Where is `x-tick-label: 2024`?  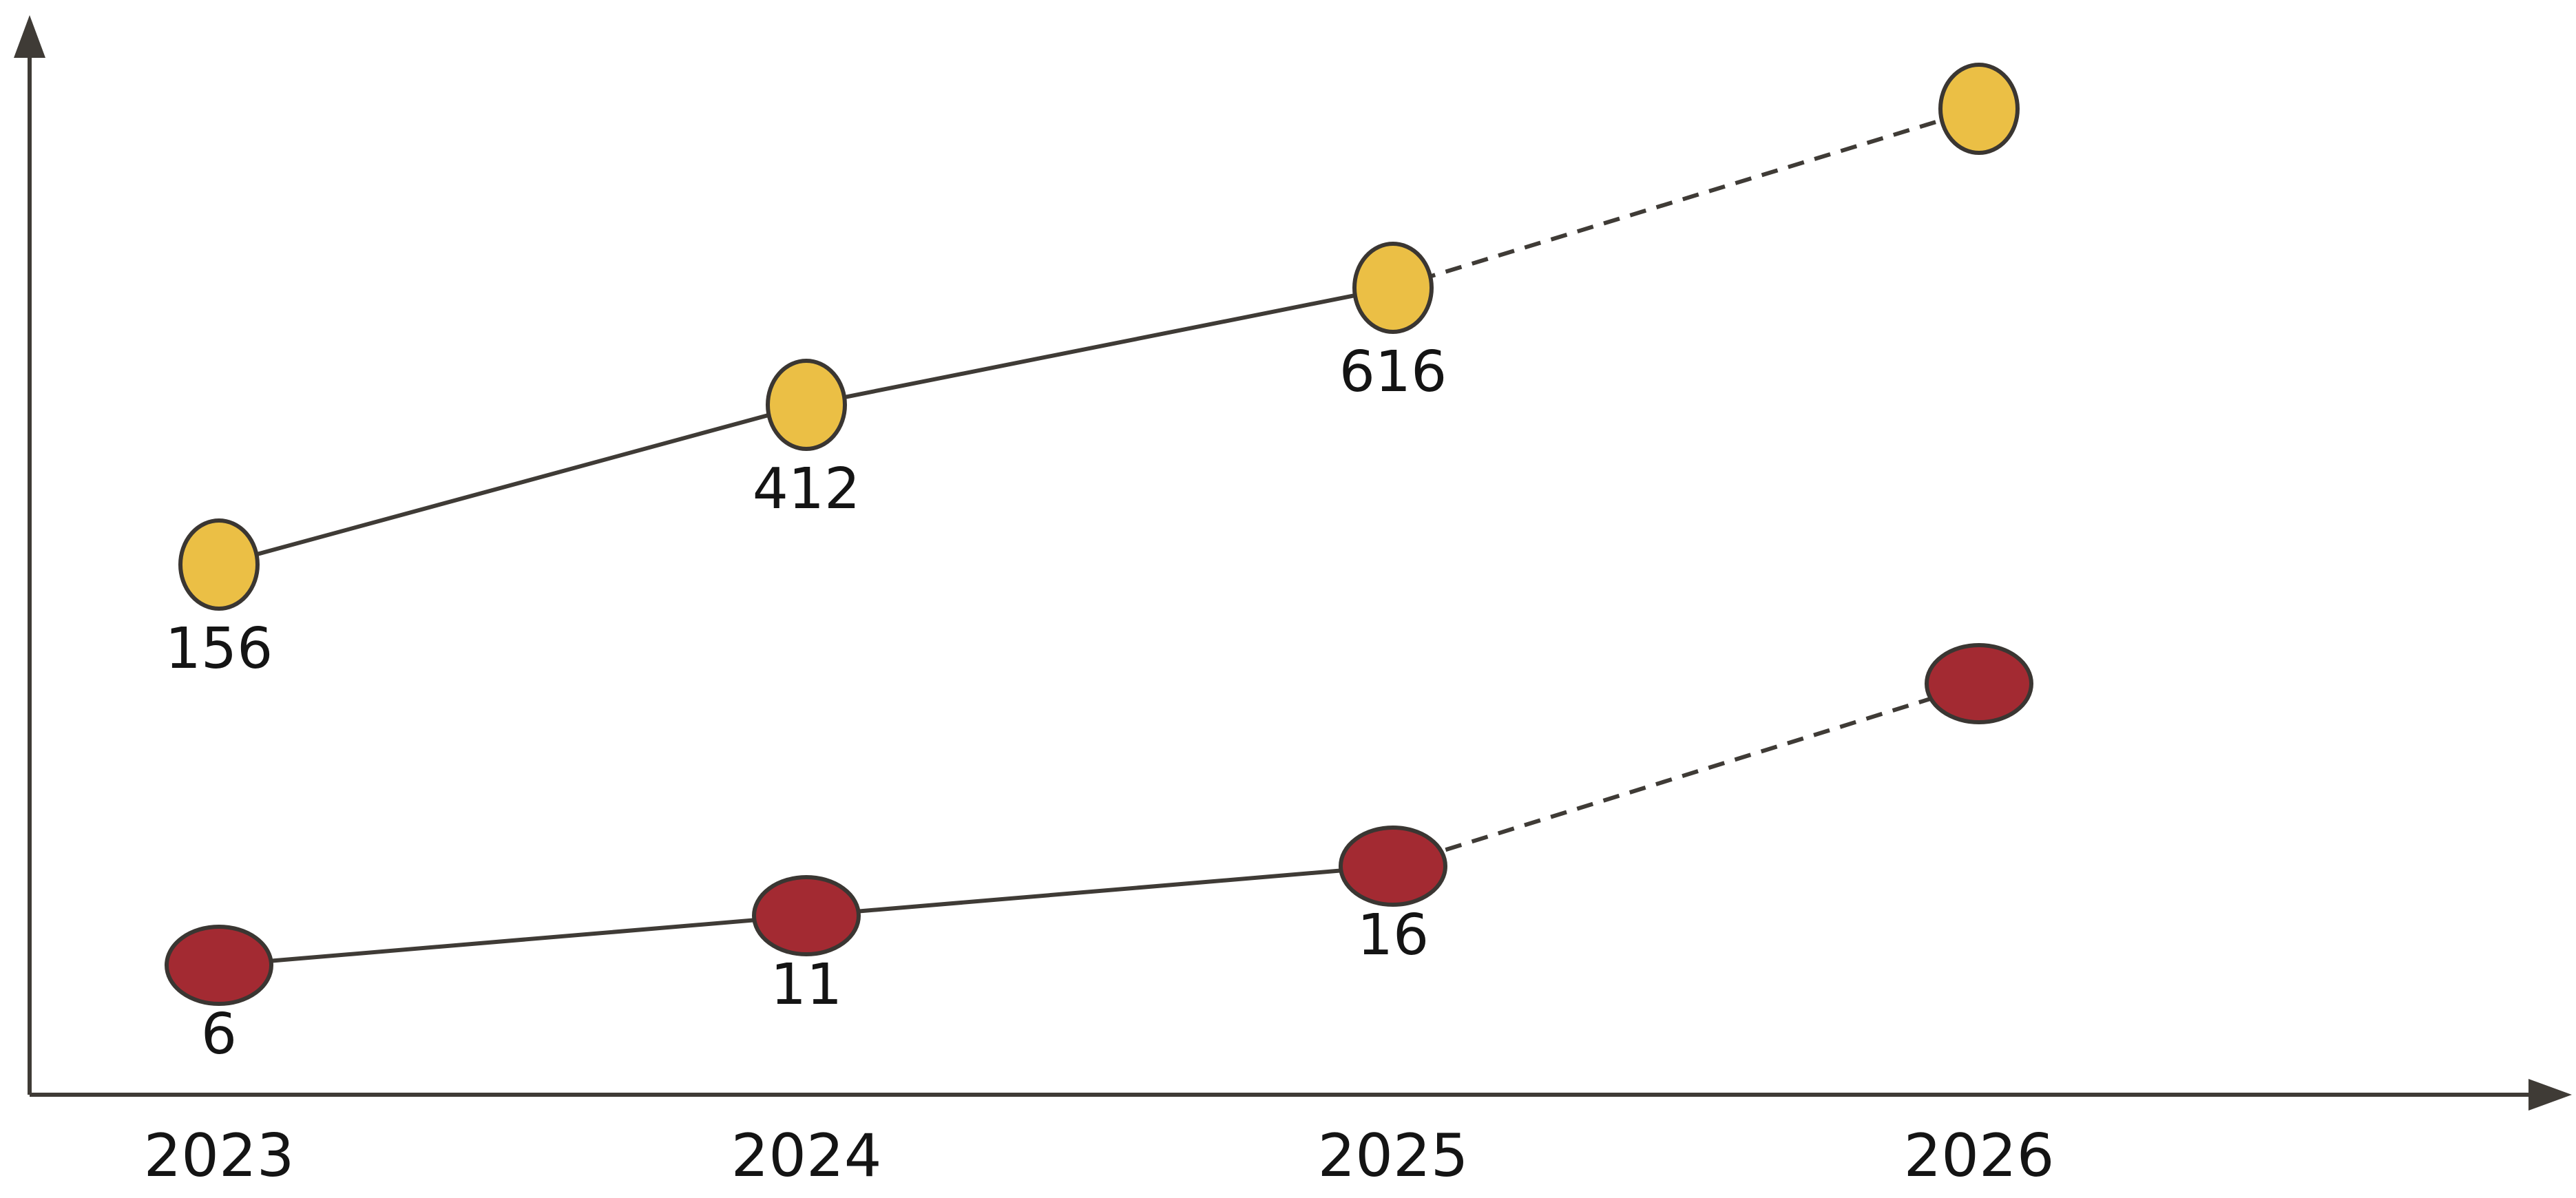 x-tick-label: 2024 is located at coordinates (806, 1156).